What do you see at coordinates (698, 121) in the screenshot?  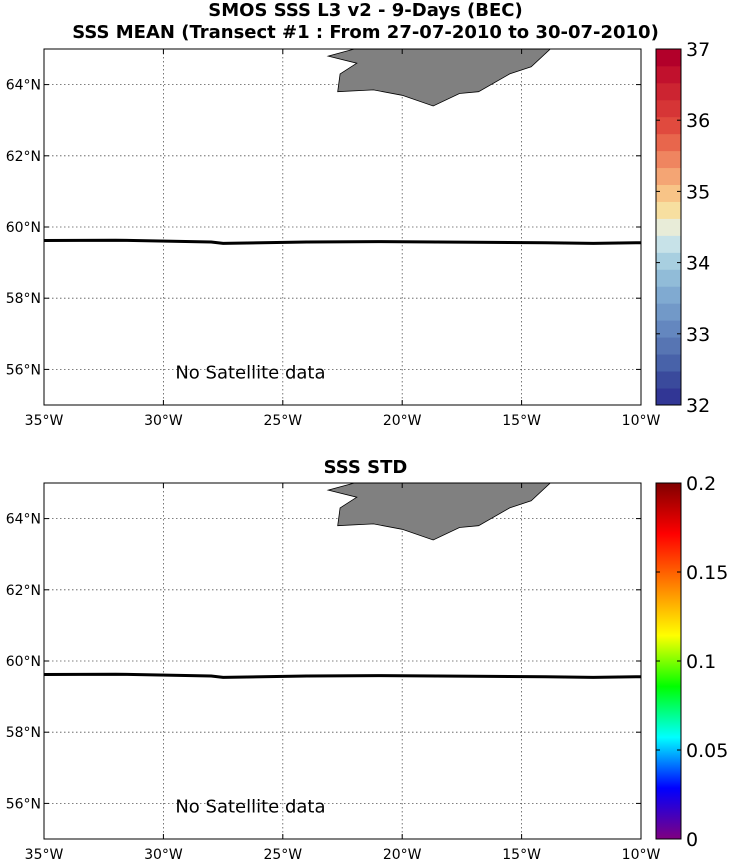 I see `colorbar-tick-label: 36` at bounding box center [698, 121].